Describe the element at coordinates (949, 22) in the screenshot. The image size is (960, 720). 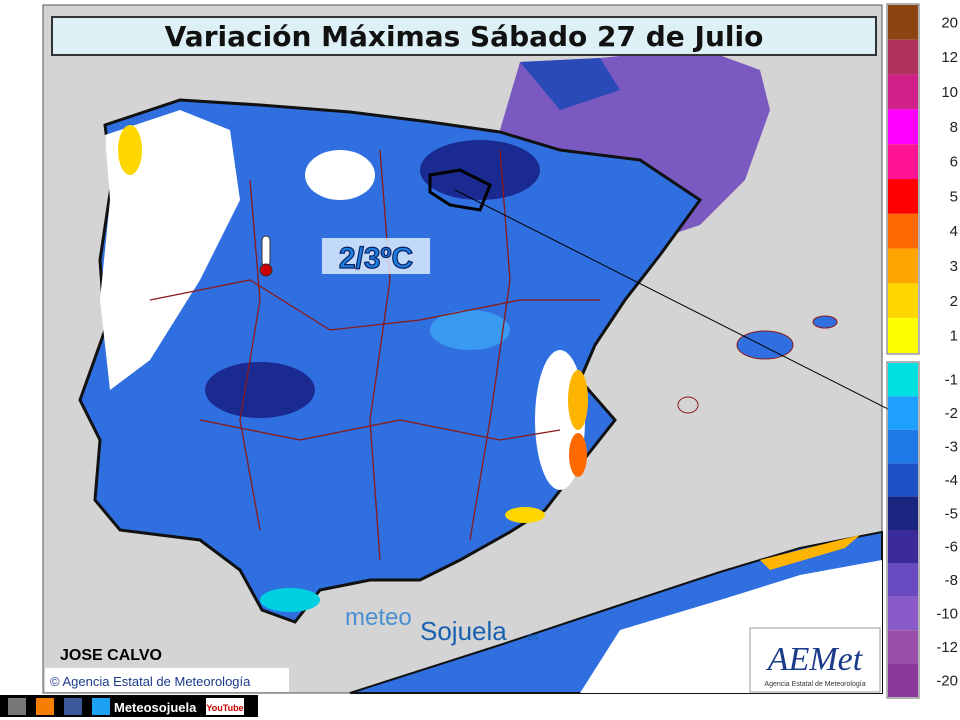
I see `legend-label: 20` at that location.